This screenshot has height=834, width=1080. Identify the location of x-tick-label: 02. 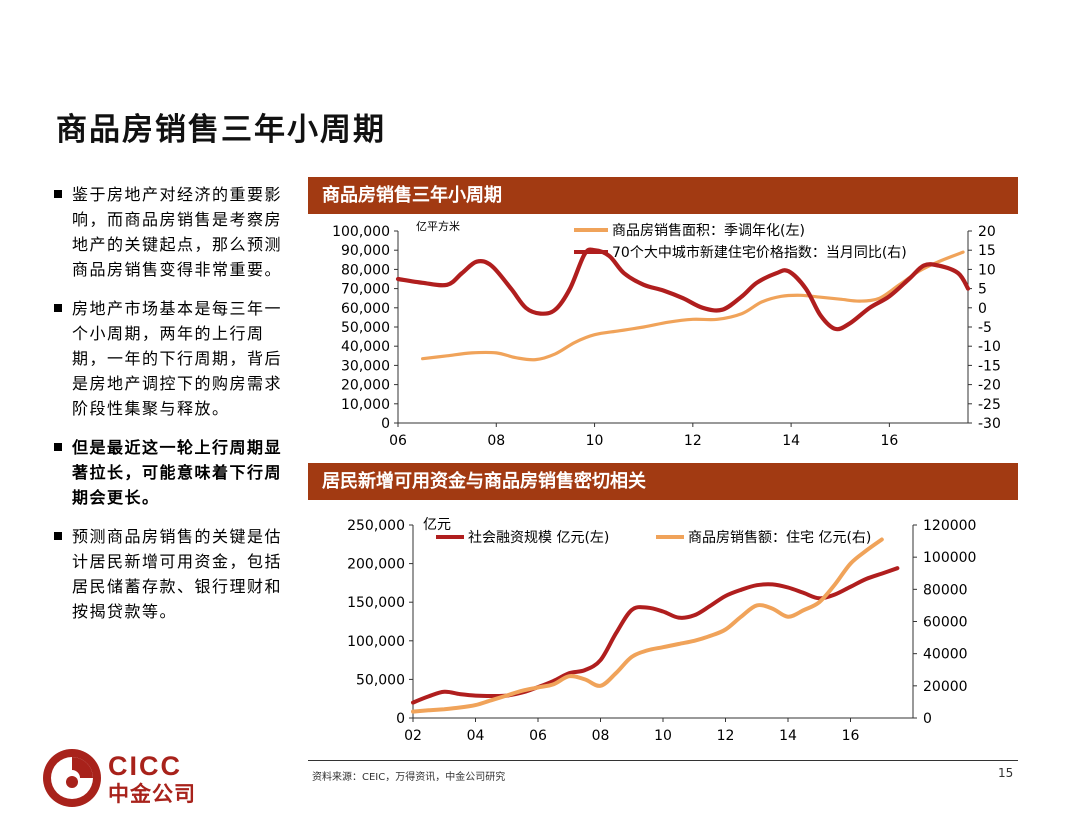
(413, 736).